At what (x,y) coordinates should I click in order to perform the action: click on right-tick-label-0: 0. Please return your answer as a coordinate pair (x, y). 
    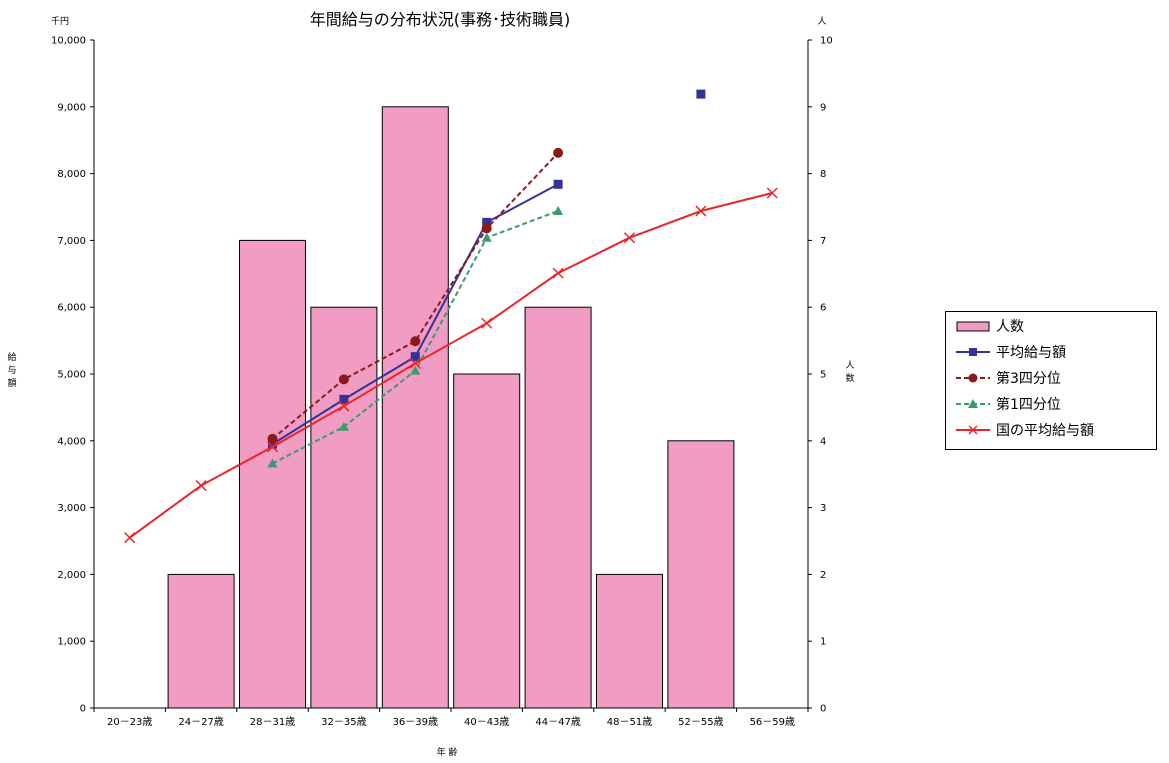
    Looking at the image, I should click on (823, 709).